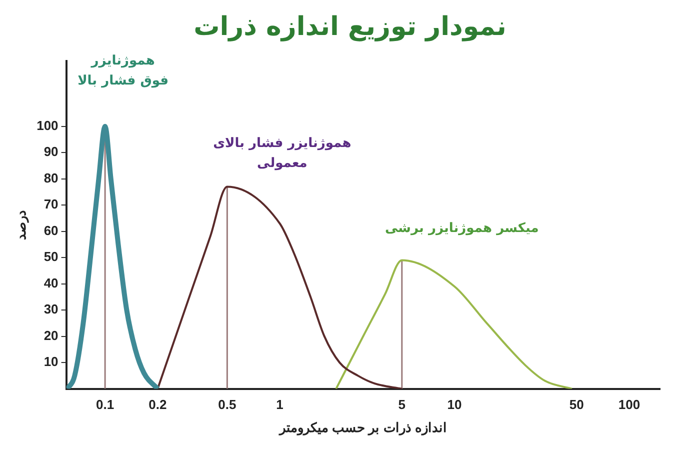 The image size is (700, 450). What do you see at coordinates (51, 362) in the screenshot?
I see `y-tick-label: 10` at bounding box center [51, 362].